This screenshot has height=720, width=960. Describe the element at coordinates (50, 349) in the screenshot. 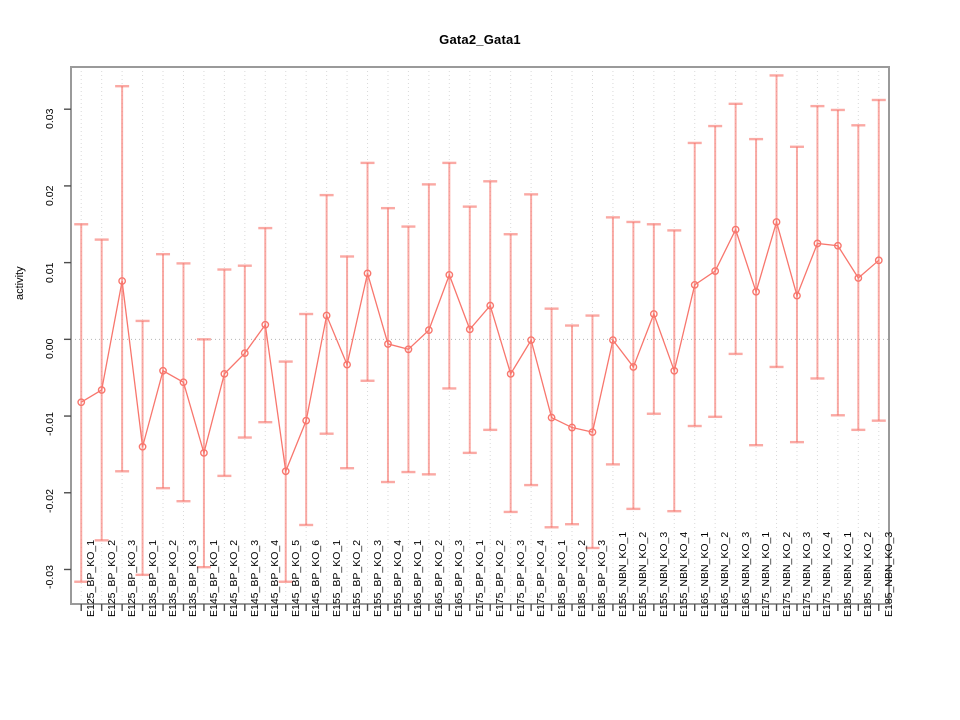

I see `y-tick-label: 0.00` at that location.